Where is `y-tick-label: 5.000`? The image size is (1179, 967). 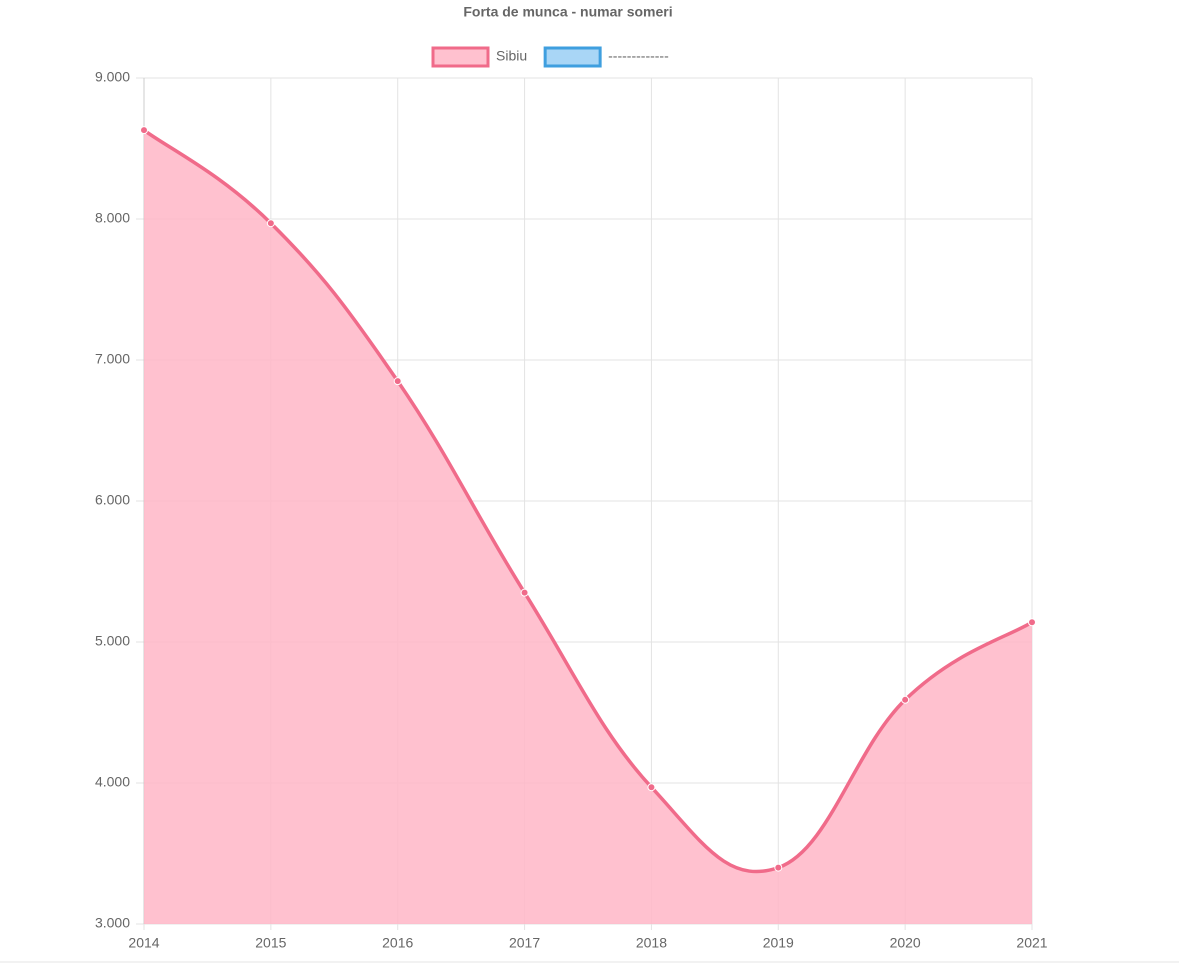 y-tick-label: 5.000 is located at coordinates (112, 641).